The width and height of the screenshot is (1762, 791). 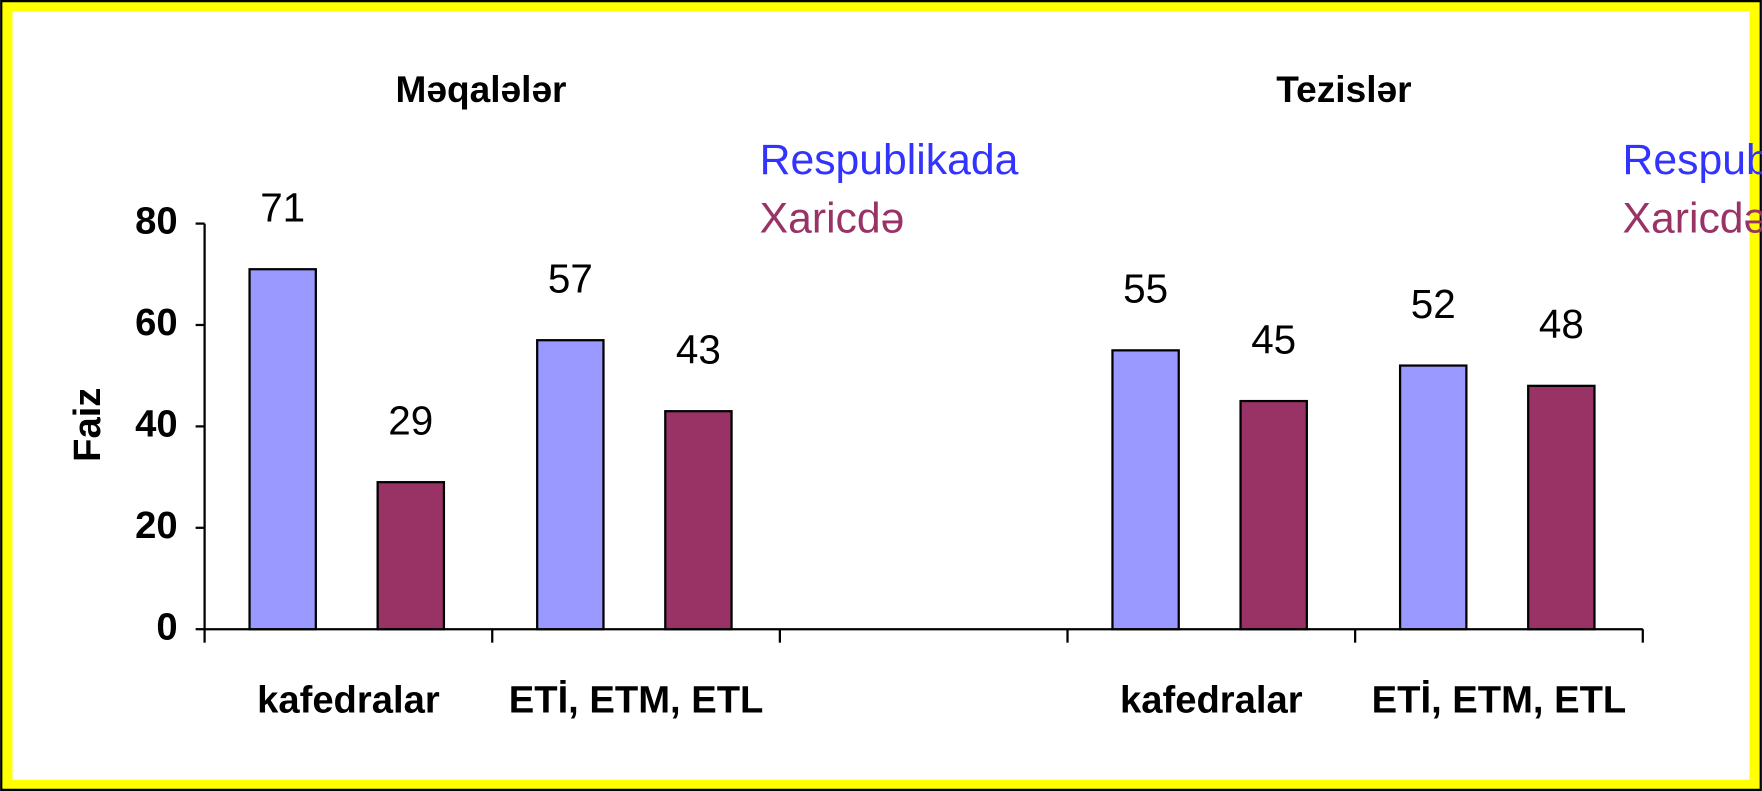 What do you see at coordinates (1273, 339) in the screenshot?
I see `value-label: 45` at bounding box center [1273, 339].